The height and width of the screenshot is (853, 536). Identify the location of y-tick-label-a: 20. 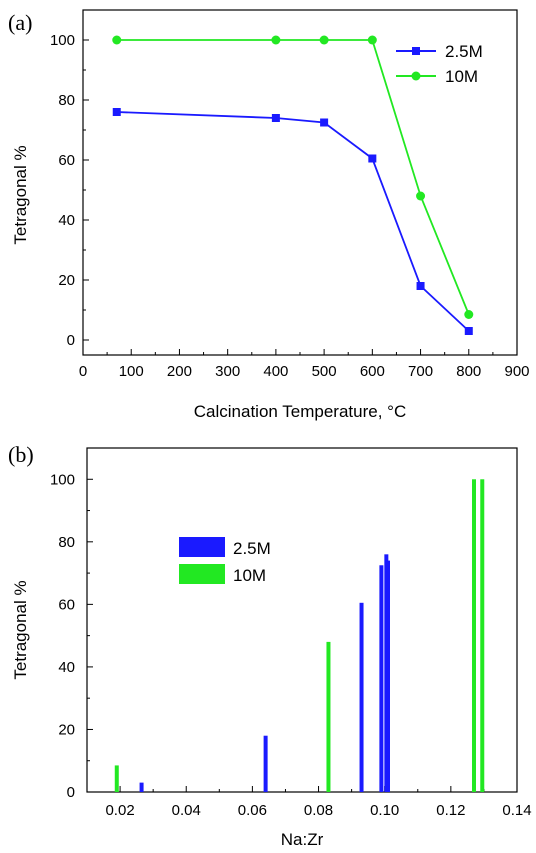
(66, 280).